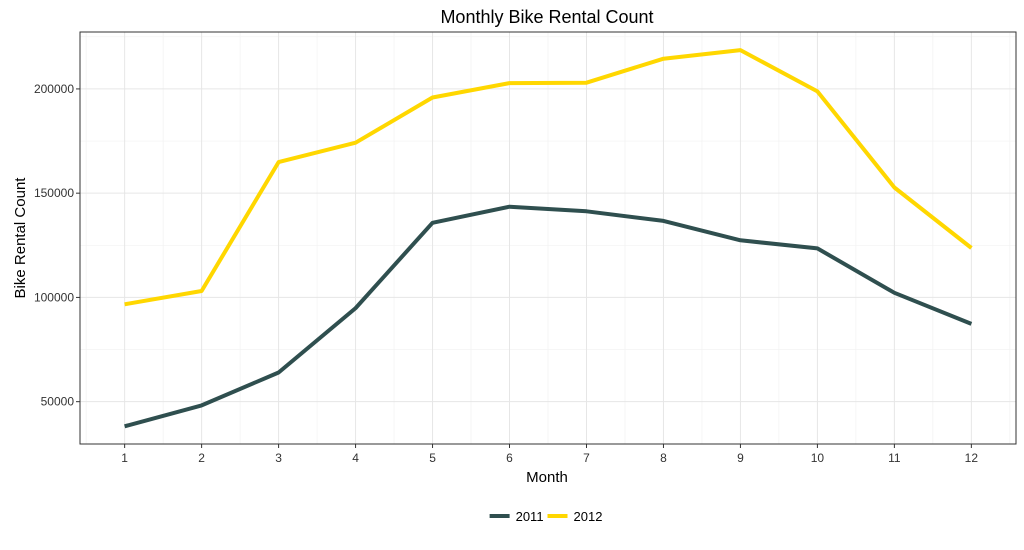 This screenshot has height=550, width=1024. What do you see at coordinates (355, 458) in the screenshot?
I see `x-tick-label: 4` at bounding box center [355, 458].